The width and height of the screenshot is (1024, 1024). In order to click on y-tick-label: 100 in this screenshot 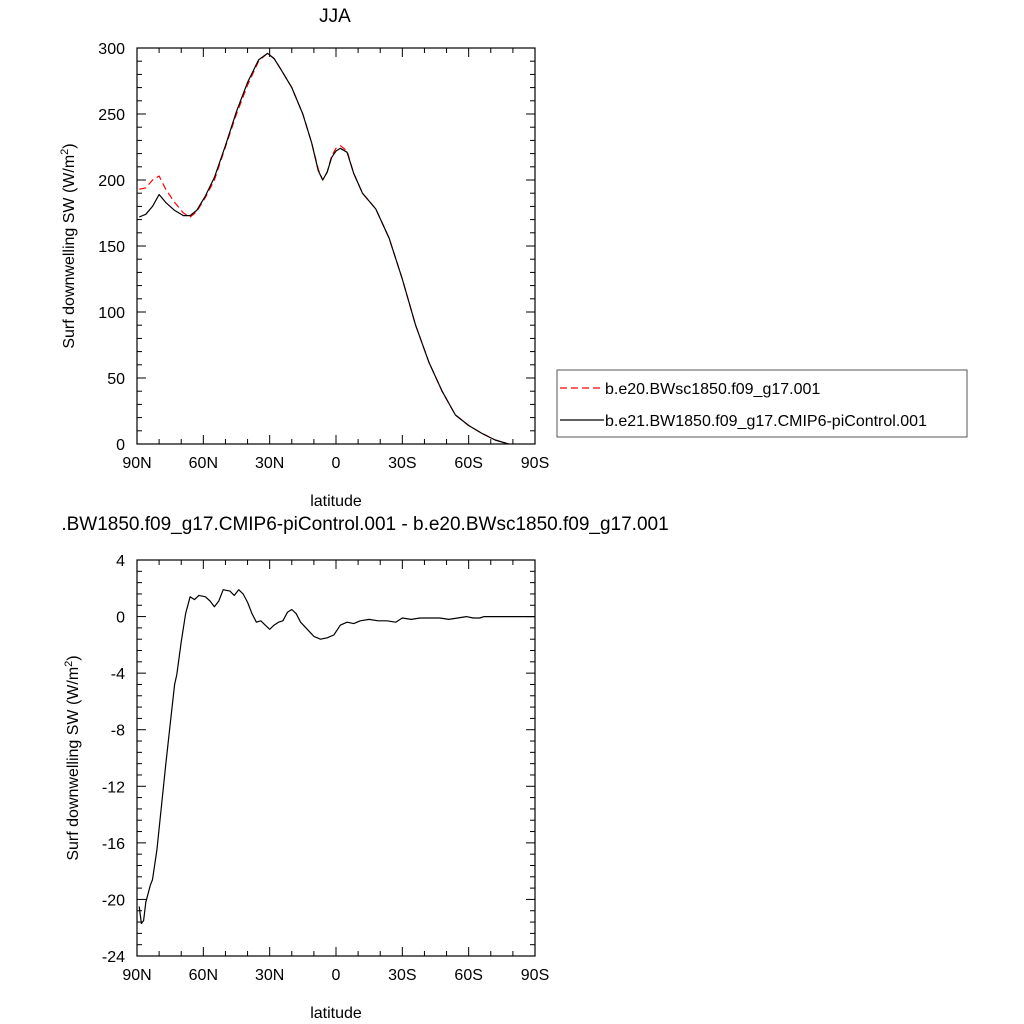, I will do `click(111, 313)`.